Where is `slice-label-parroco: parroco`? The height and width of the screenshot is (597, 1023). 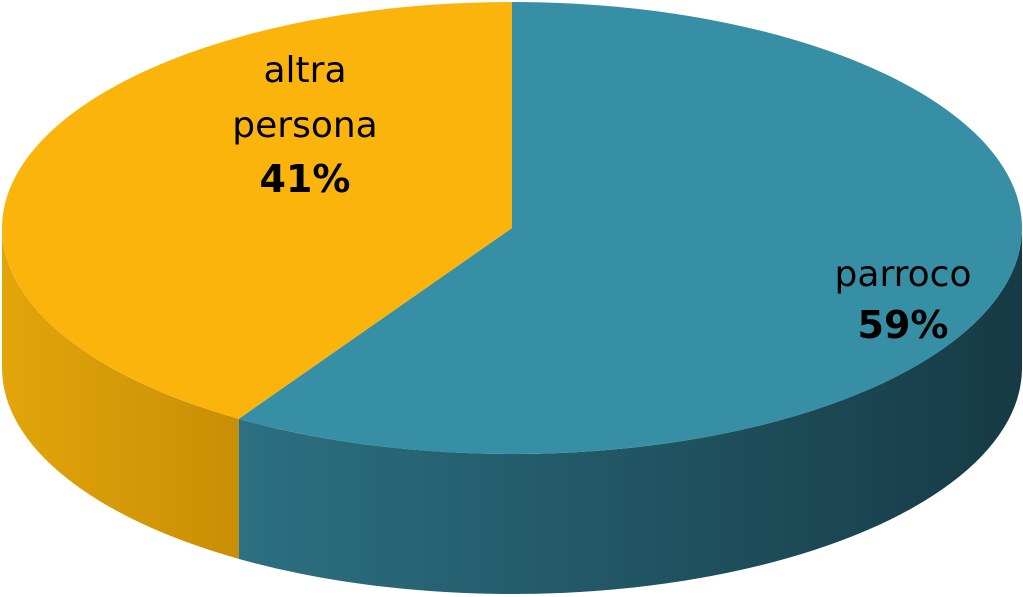
slice-label-parroco: parroco is located at coordinates (903, 274).